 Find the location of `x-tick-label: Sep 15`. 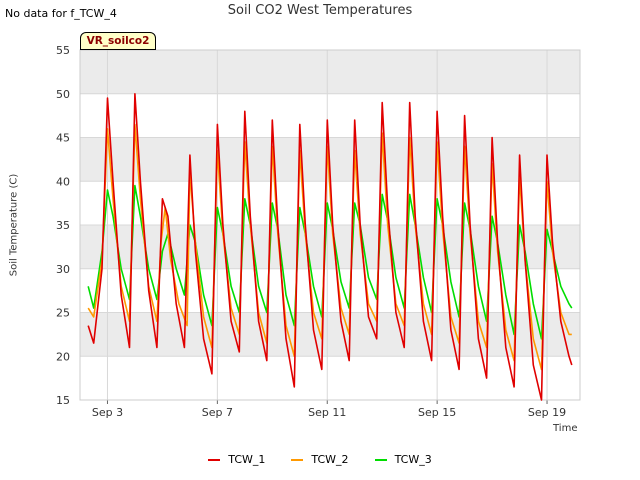

x-tick-label: Sep 15 is located at coordinates (437, 412).